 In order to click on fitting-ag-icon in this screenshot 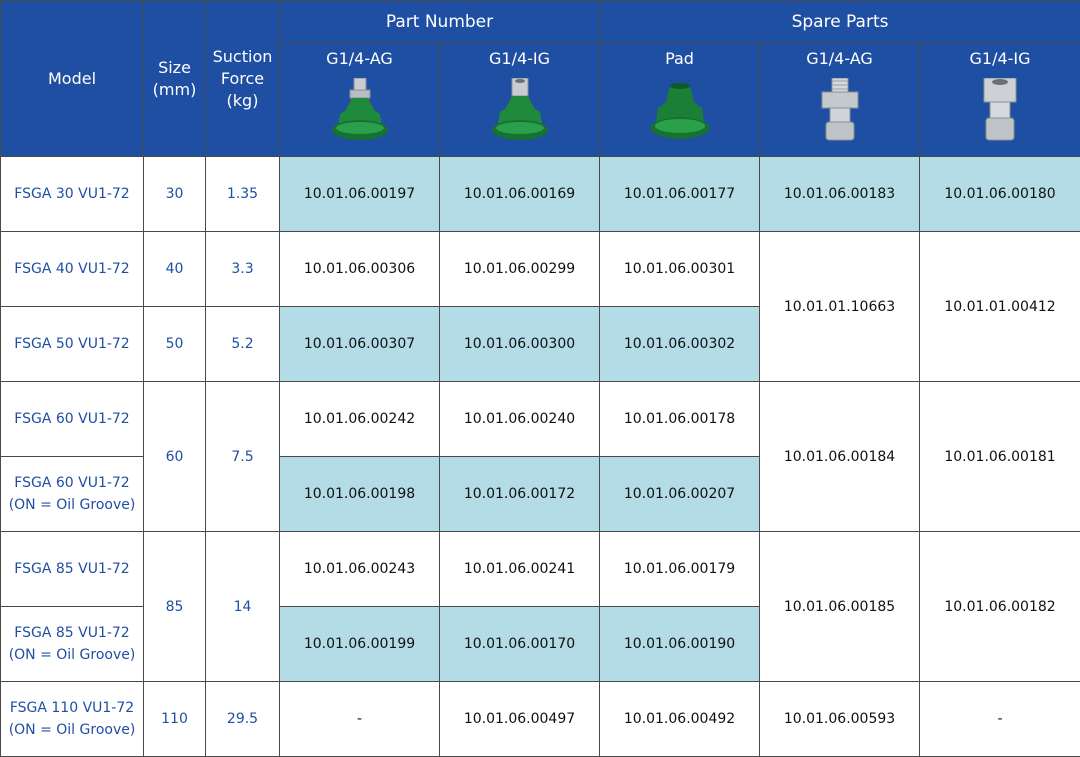, I will do `click(840, 111)`.